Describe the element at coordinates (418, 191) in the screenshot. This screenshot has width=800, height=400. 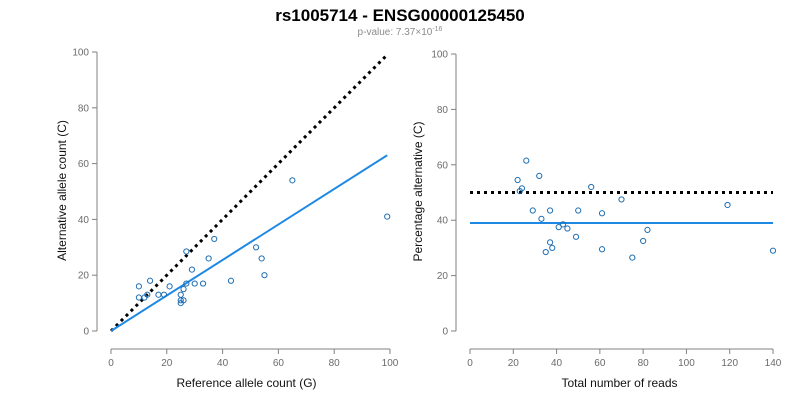
I see `y-axis-label: Percentage alternative (C)` at that location.